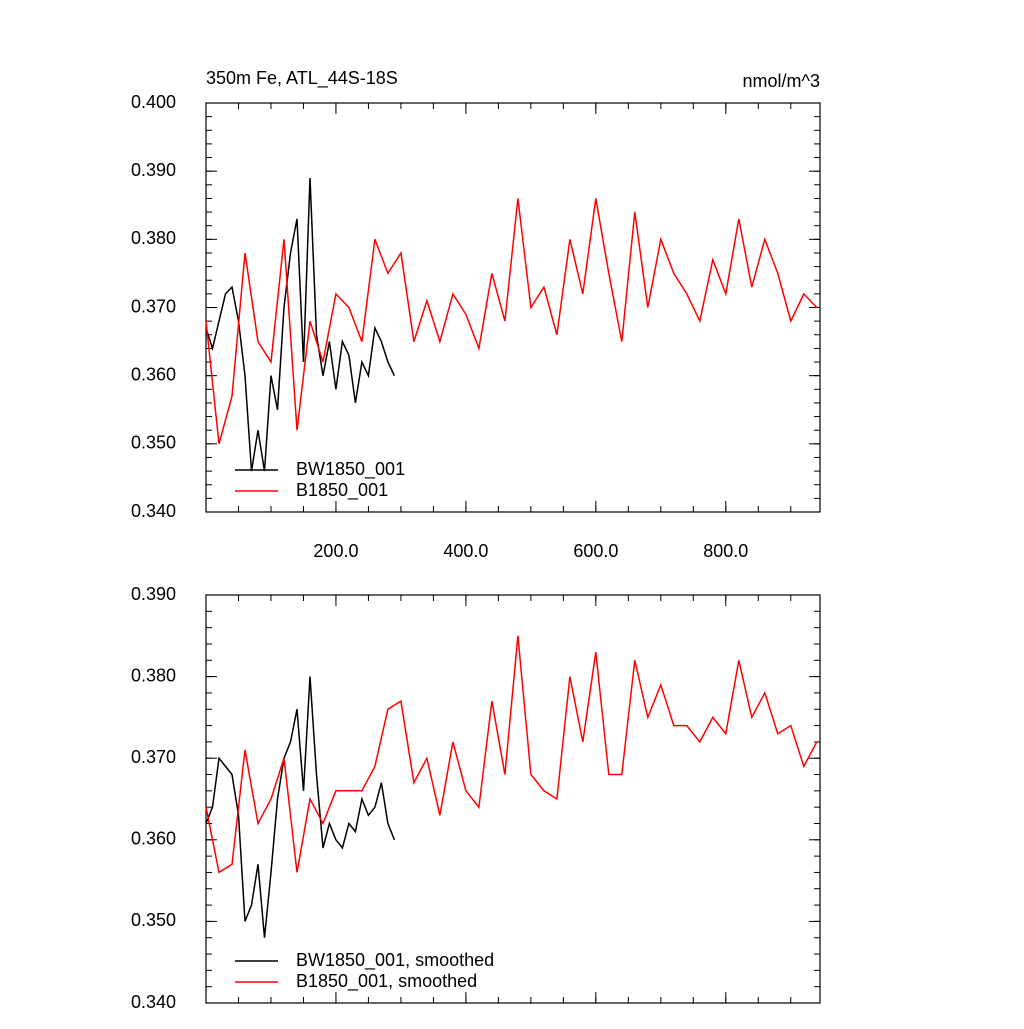  What do you see at coordinates (595, 551) in the screenshot?
I see `x-tick-label: 600.0` at bounding box center [595, 551].